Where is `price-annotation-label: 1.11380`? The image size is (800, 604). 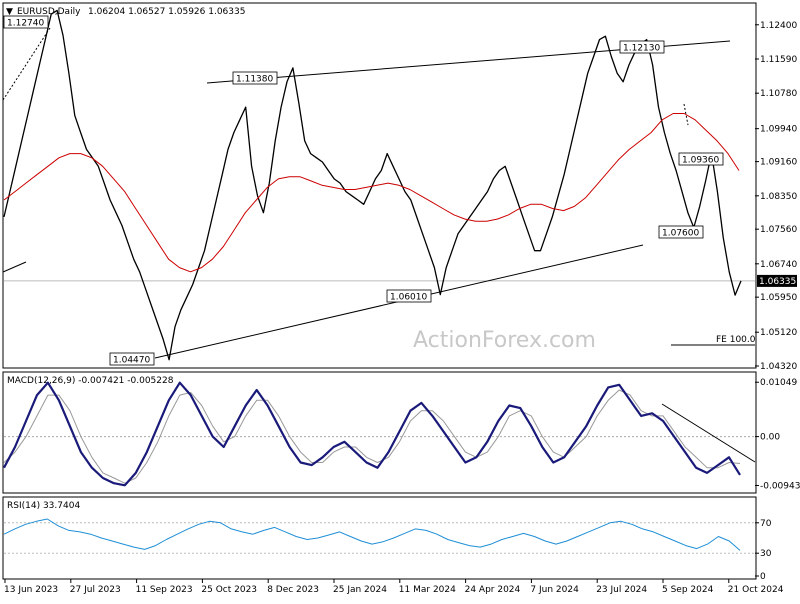 price-annotation-label: 1.11380 is located at coordinates (254, 80).